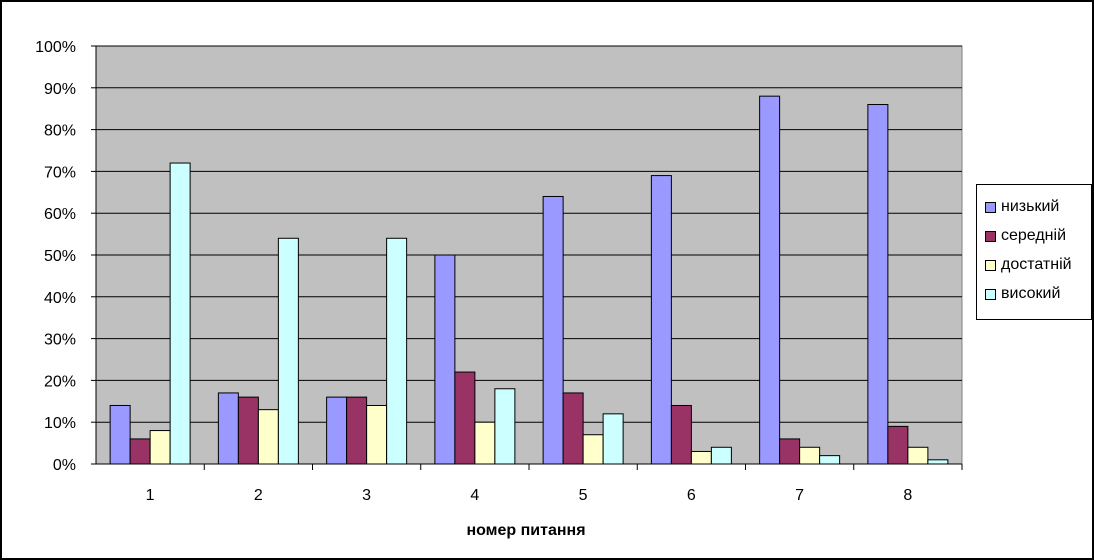 This screenshot has height=560, width=1094. Describe the element at coordinates (60, 131) in the screenshot. I see `y-tick-label: 80%` at that location.